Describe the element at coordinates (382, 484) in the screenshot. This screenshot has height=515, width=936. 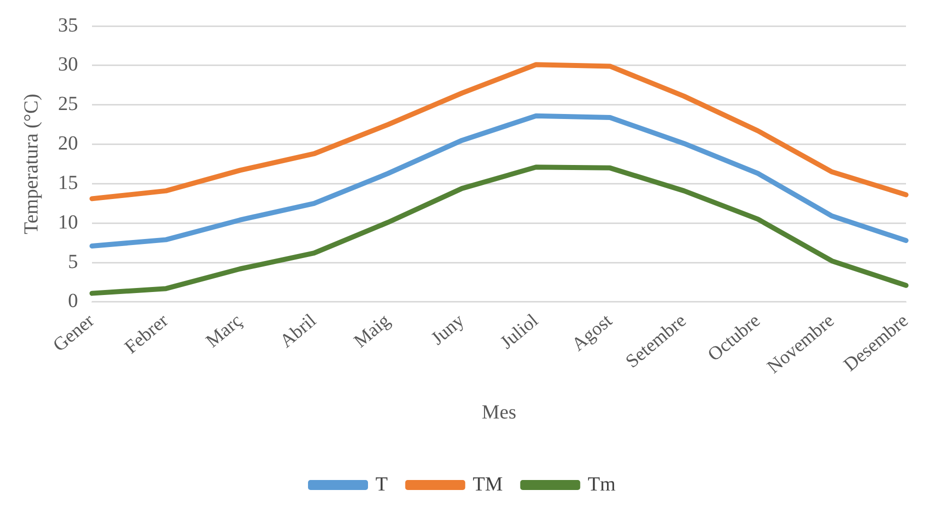
I see `legend-label: T` at that location.